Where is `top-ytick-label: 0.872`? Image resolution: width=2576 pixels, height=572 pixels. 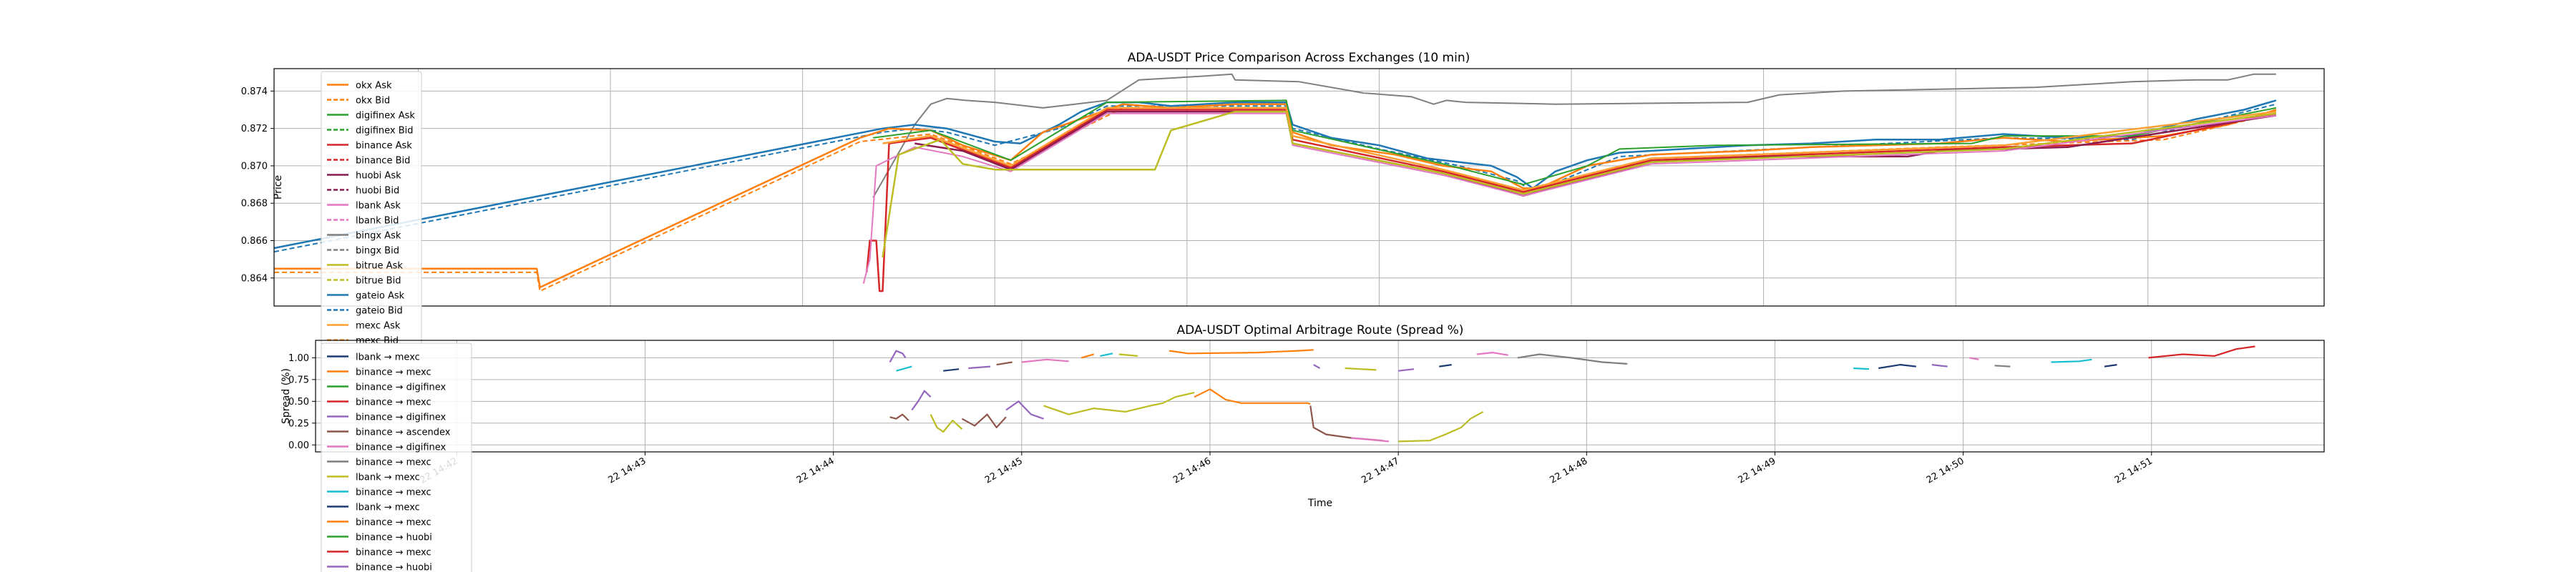 top-ytick-label: 0.872 is located at coordinates (254, 129).